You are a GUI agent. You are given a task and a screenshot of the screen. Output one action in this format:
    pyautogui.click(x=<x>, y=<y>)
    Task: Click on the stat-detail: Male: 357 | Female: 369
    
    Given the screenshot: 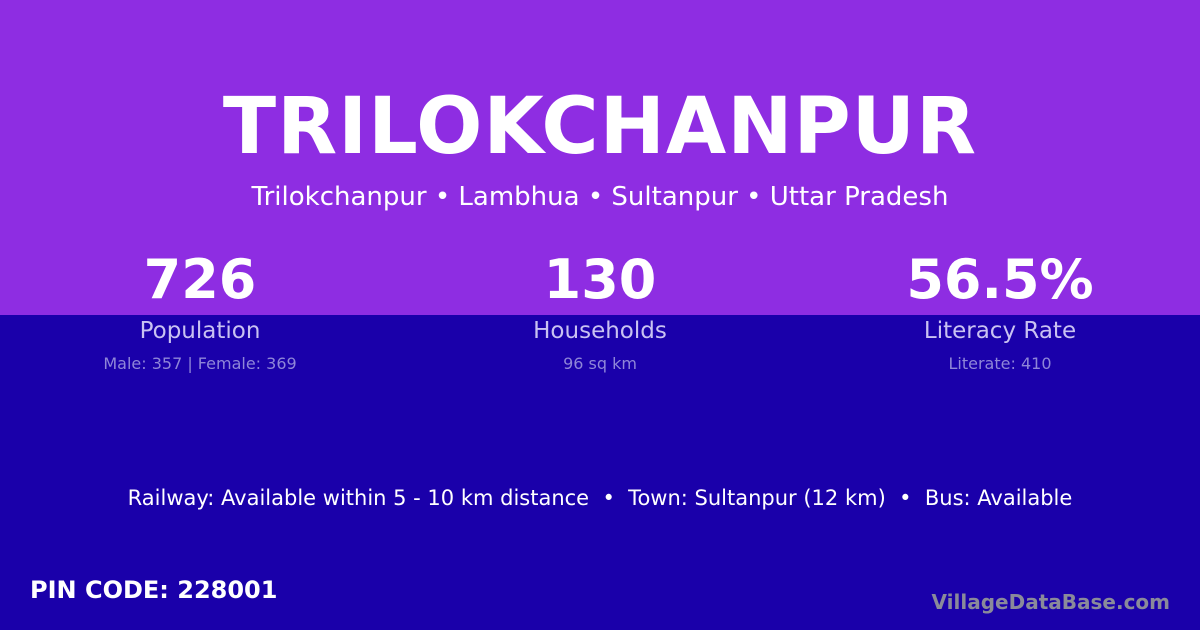 What is the action you would take?
    pyautogui.click(x=200, y=363)
    